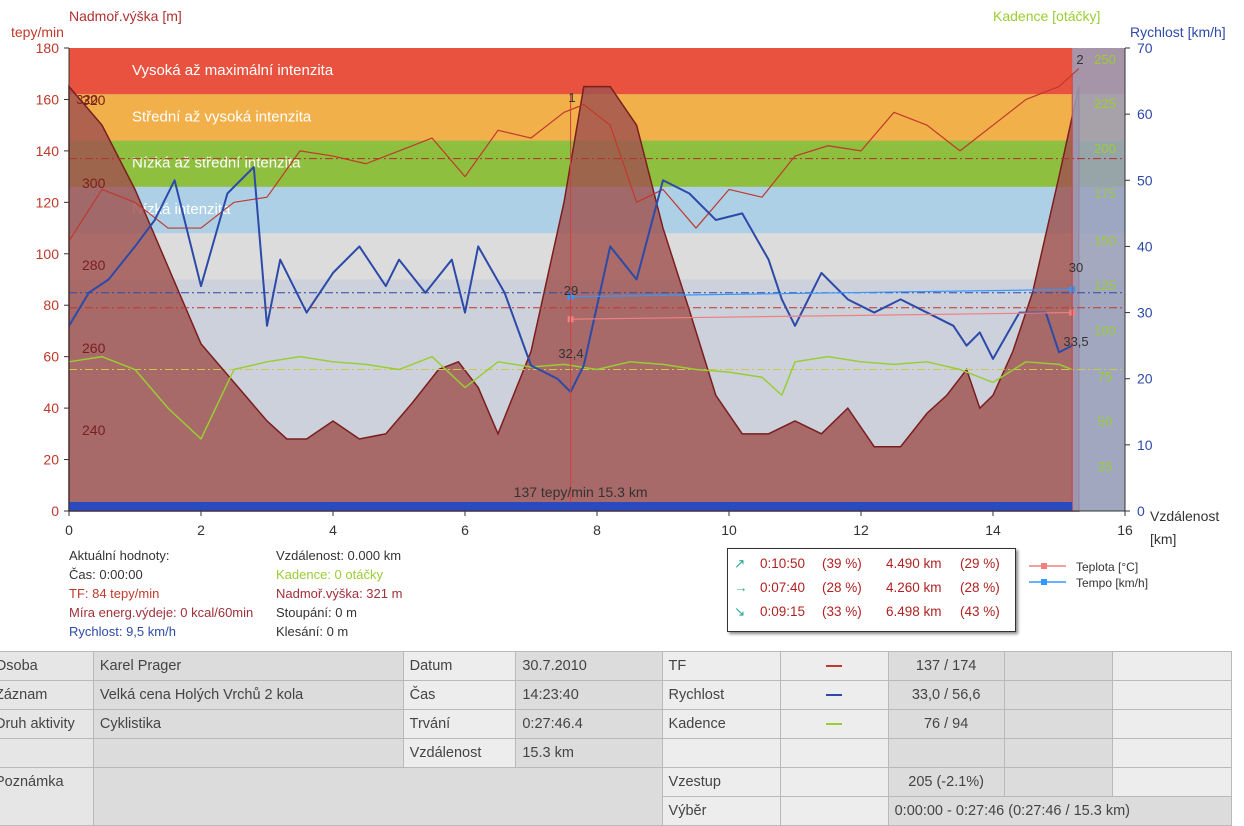 Image resolution: width=1244 pixels, height=826 pixels. What do you see at coordinates (94, 430) in the screenshot?
I see `altitude-tick-label: 240` at bounding box center [94, 430].